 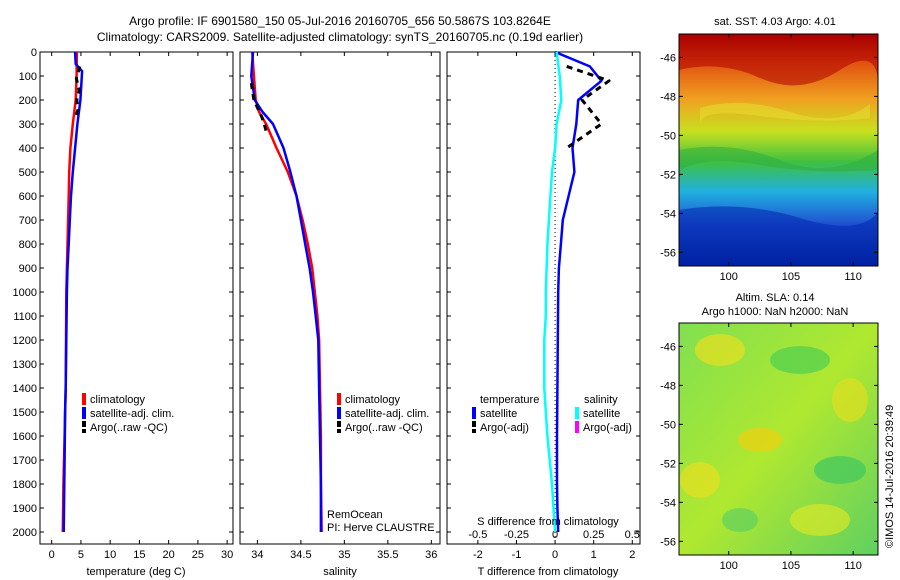 What do you see at coordinates (775, 312) in the screenshot?
I see `sla-map-title-line2: Argo h1000: NaN h2000: NaN` at bounding box center [775, 312].